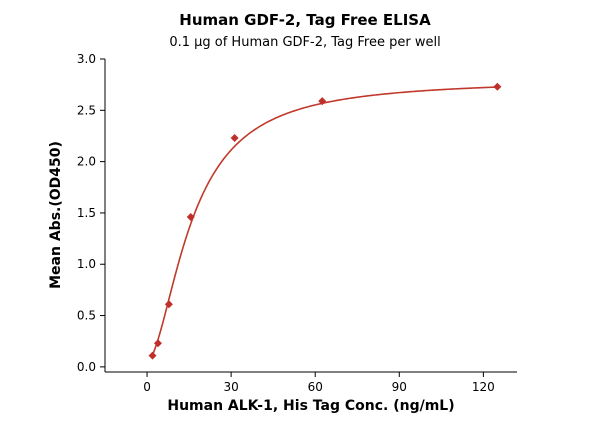 Image resolution: width=599 pixels, height=428 pixels. What do you see at coordinates (86, 264) in the screenshot?
I see `y-tick-label: 1.0` at bounding box center [86, 264].